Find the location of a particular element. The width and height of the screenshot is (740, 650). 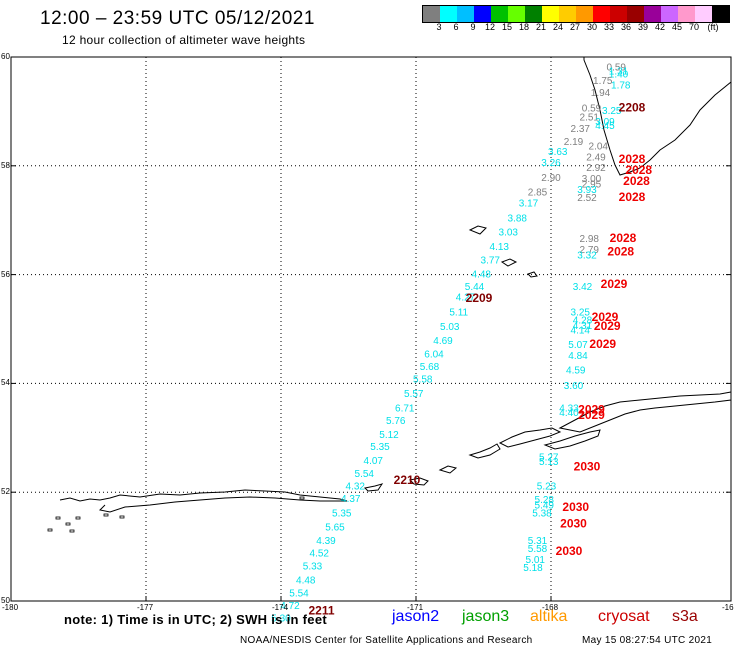

swh-value: 5.12 is located at coordinates (389, 435).